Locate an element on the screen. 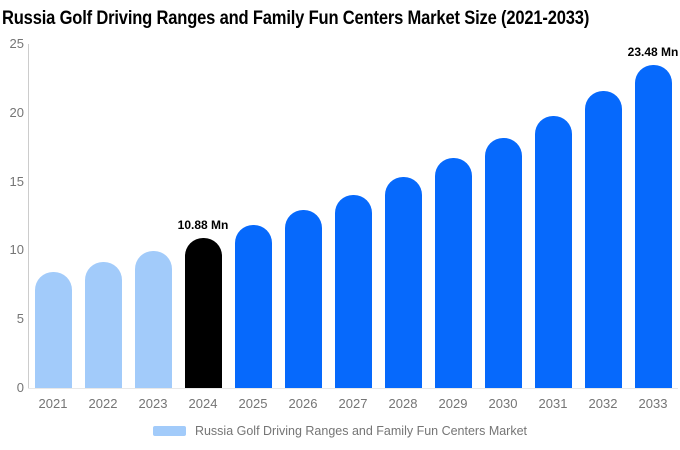 The width and height of the screenshot is (680, 450). bar-2025 is located at coordinates (253, 306).